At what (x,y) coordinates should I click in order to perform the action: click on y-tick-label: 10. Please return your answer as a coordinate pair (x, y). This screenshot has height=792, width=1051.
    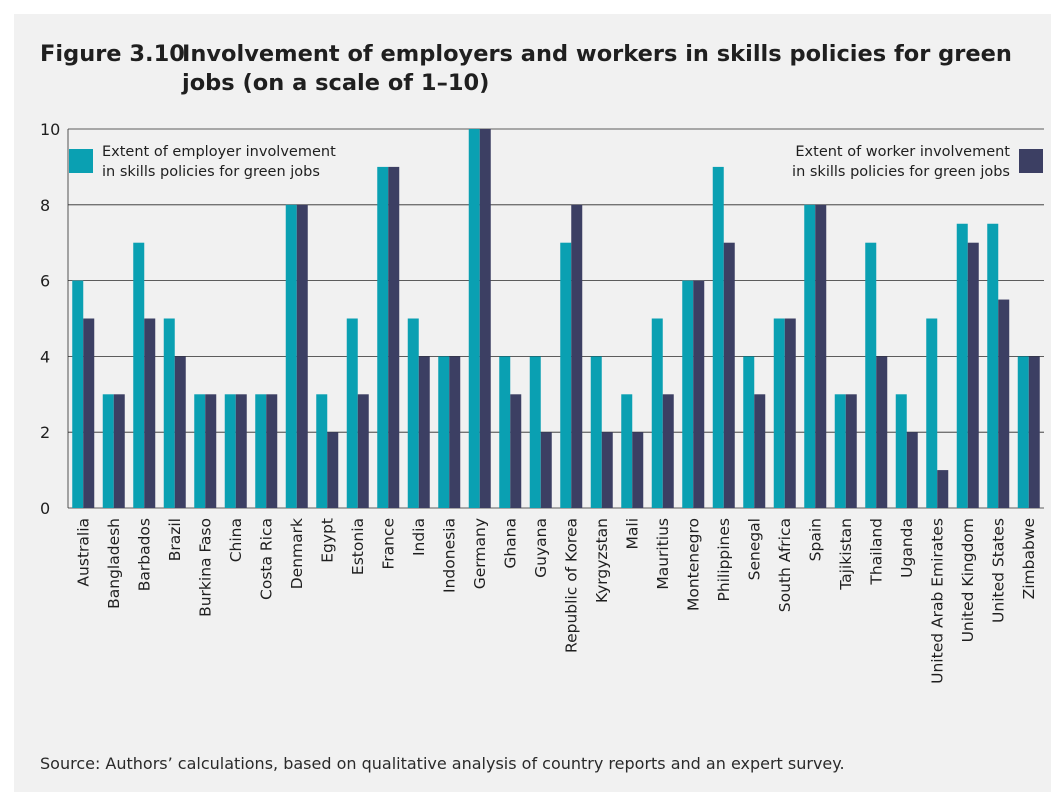
    Looking at the image, I should click on (50, 129).